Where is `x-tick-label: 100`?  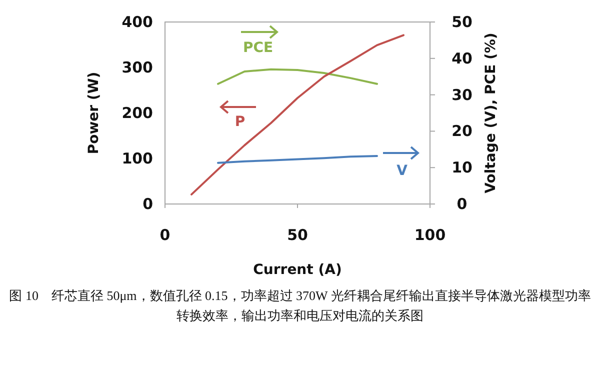 x-tick-label: 100 is located at coordinates (430, 235).